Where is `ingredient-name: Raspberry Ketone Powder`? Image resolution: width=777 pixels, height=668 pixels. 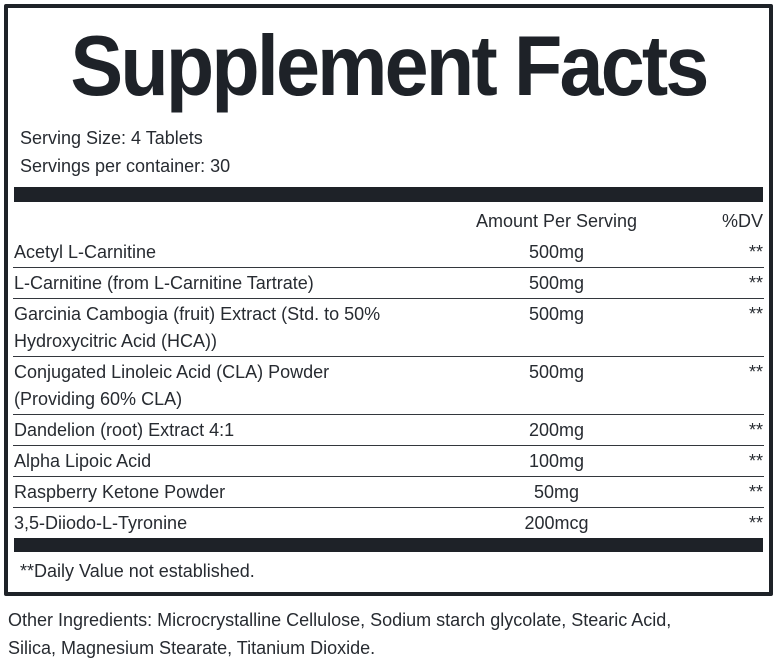
ingredient-name: Raspberry Ketone Powder is located at coordinates (120, 491).